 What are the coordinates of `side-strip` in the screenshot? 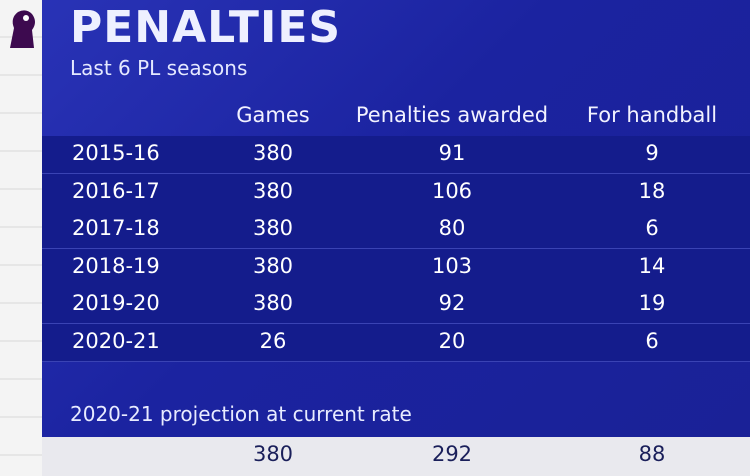 It's located at (21, 238).